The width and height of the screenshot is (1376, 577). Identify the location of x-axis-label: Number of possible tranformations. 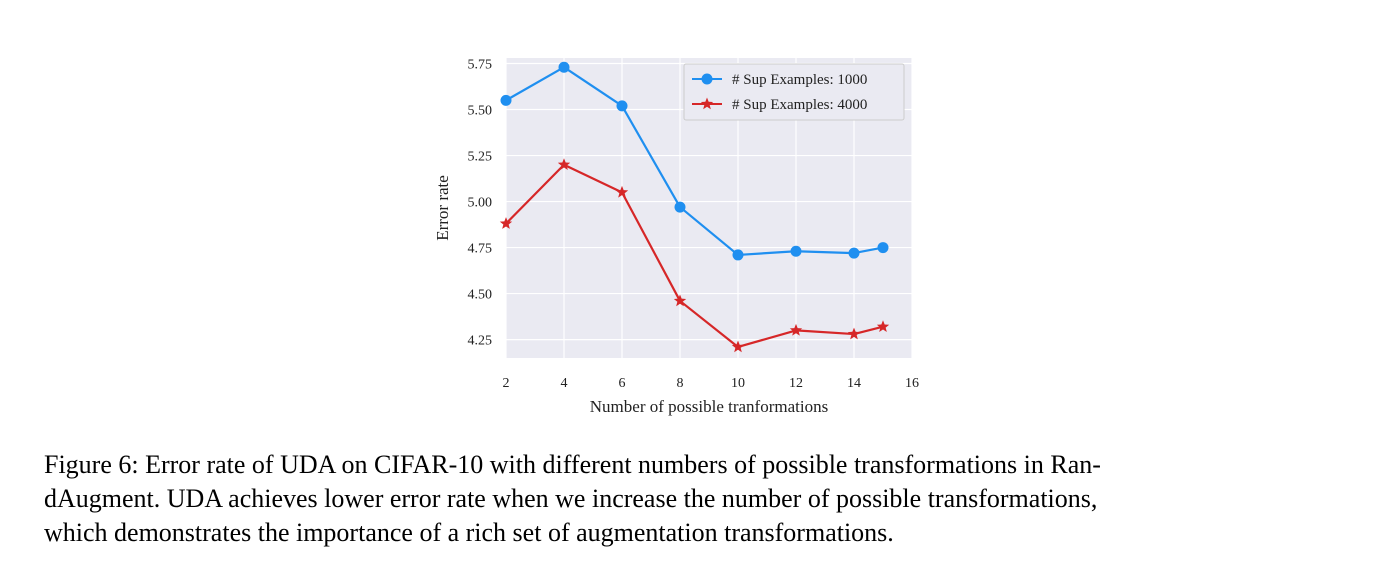
(709, 406).